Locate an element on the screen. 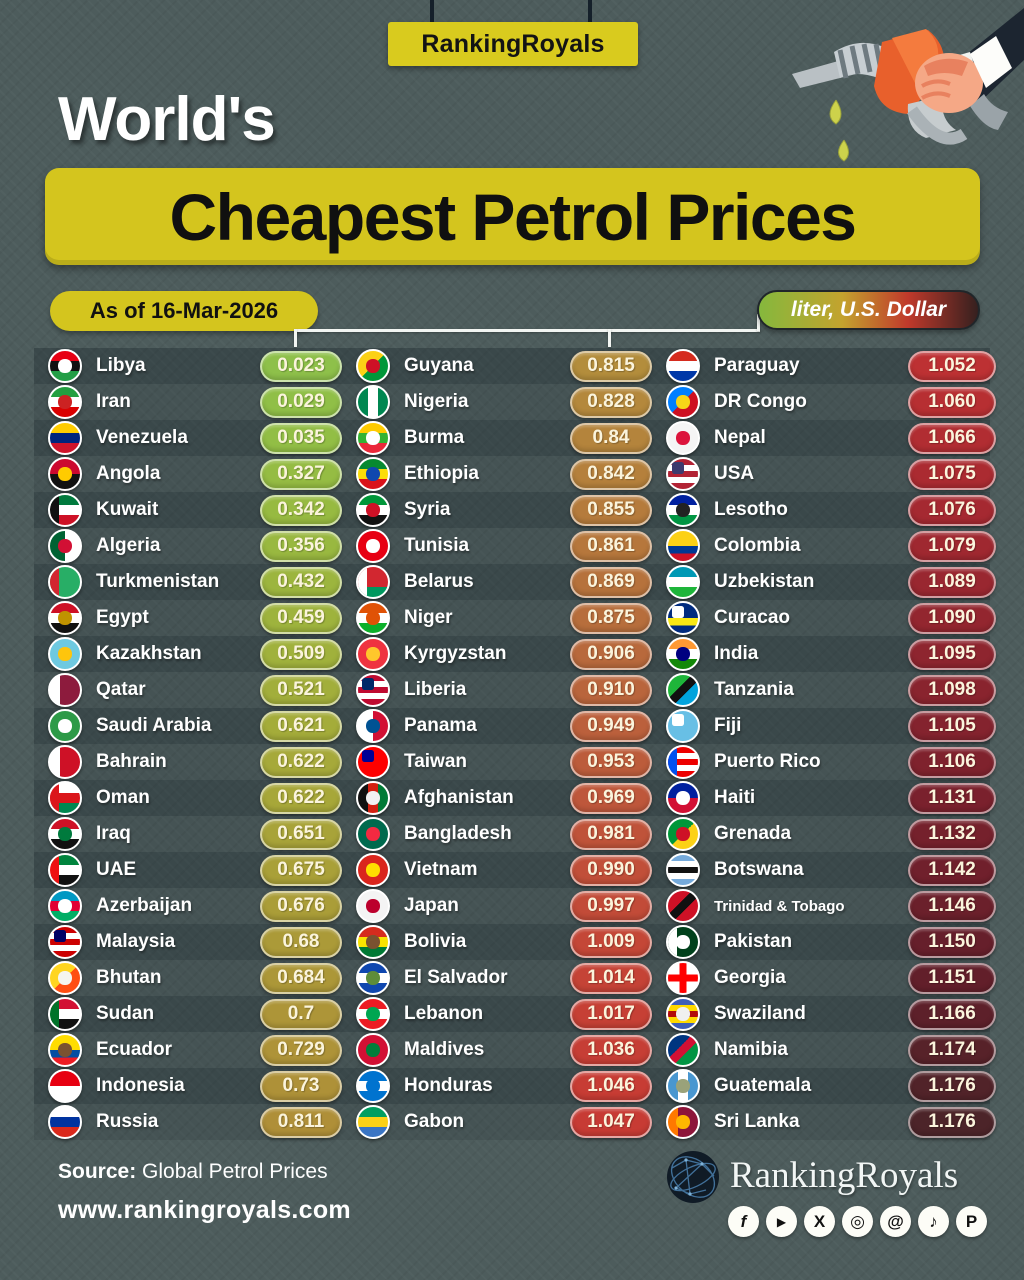 Image resolution: width=1024 pixels, height=1280 pixels. social-facebook-icon: f is located at coordinates (743, 1221).